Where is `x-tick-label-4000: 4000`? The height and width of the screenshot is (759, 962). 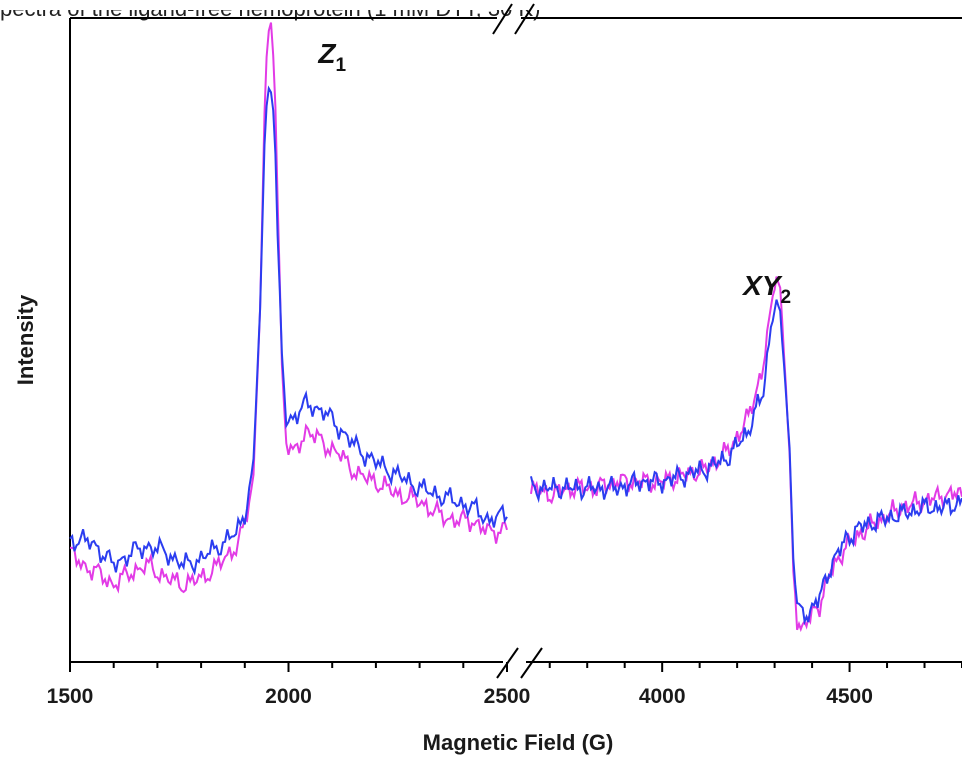 x-tick-label-4000: 4000 is located at coordinates (662, 696).